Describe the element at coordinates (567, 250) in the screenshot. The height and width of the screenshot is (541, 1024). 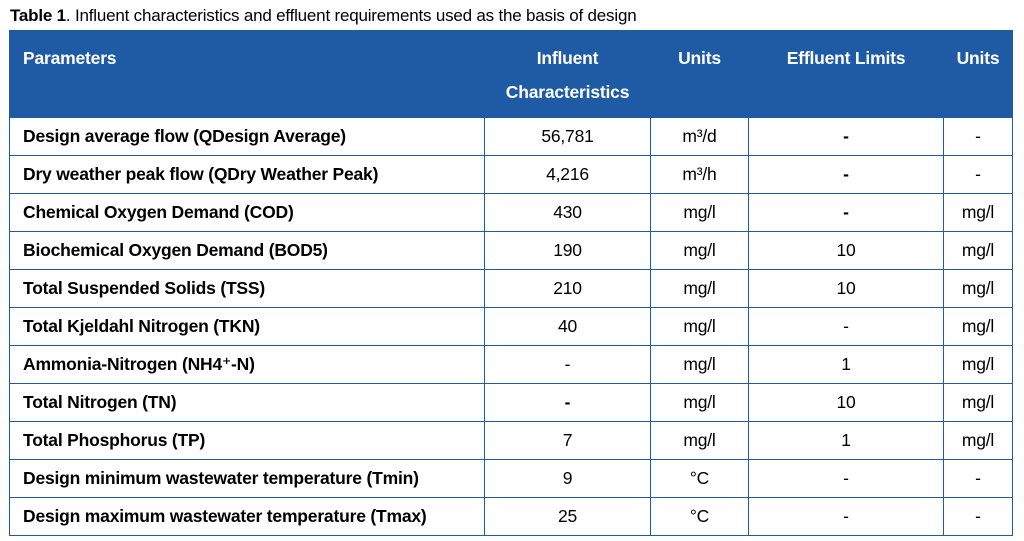
I see `cell-influent: 190` at that location.